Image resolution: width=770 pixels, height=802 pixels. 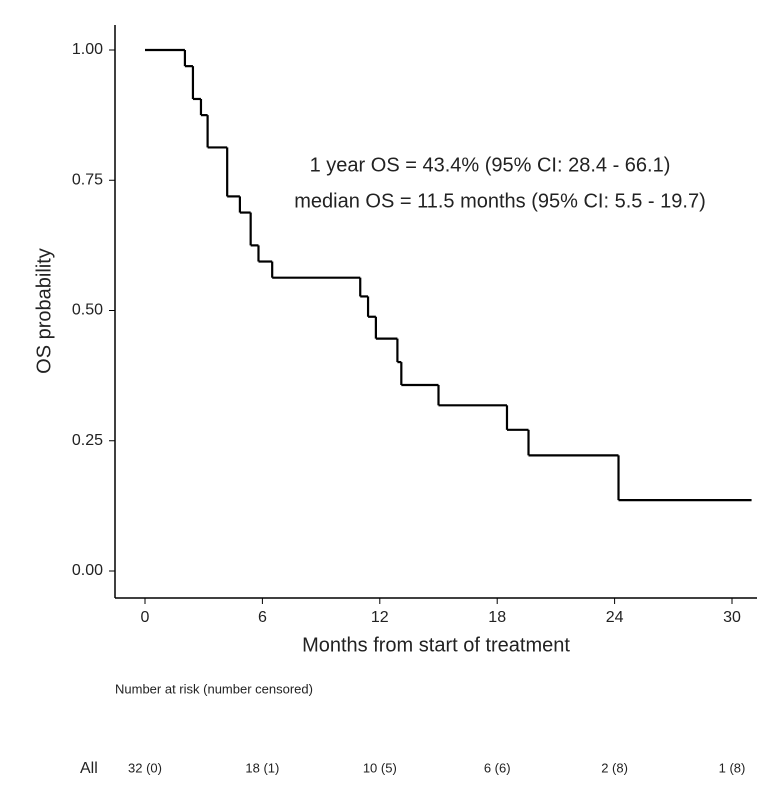 I want to click on y-axis-label: OS probability, so click(x=44, y=311).